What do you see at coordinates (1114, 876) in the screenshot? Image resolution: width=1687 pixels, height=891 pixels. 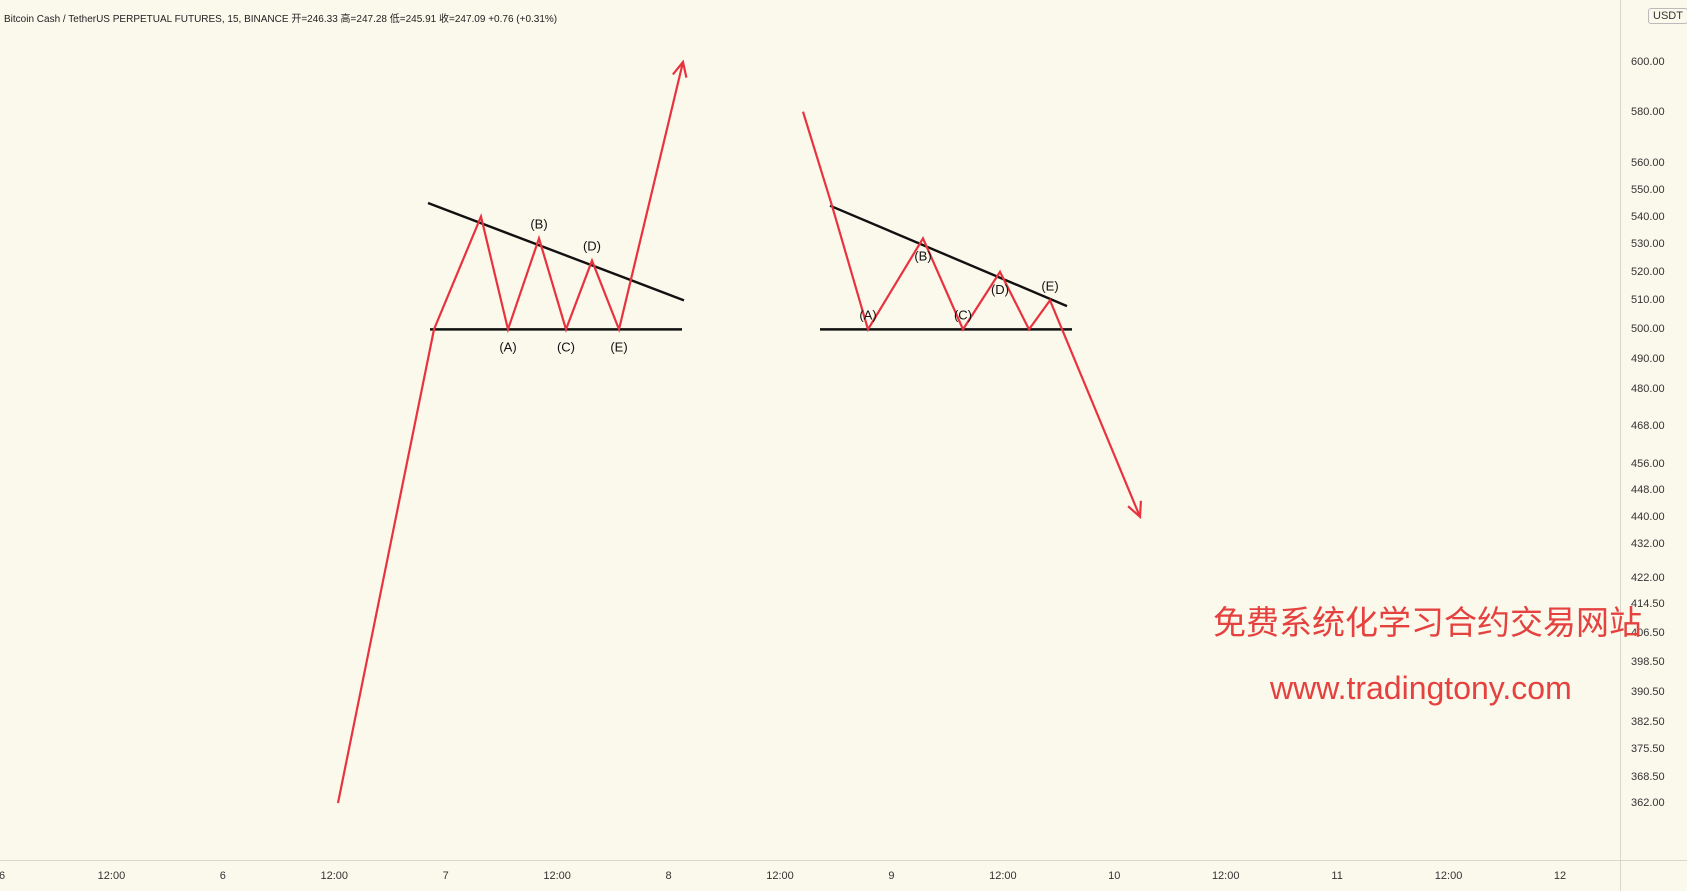 I see `time-tick-label: 10` at bounding box center [1114, 876].